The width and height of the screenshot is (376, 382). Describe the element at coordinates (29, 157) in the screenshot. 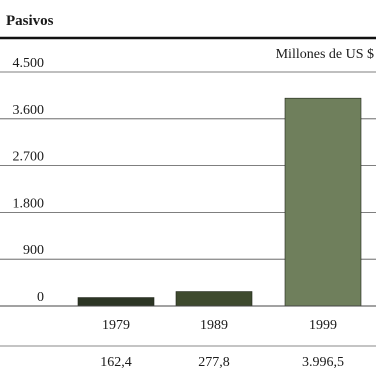

I see `y-tick-label: 2.700` at that location.